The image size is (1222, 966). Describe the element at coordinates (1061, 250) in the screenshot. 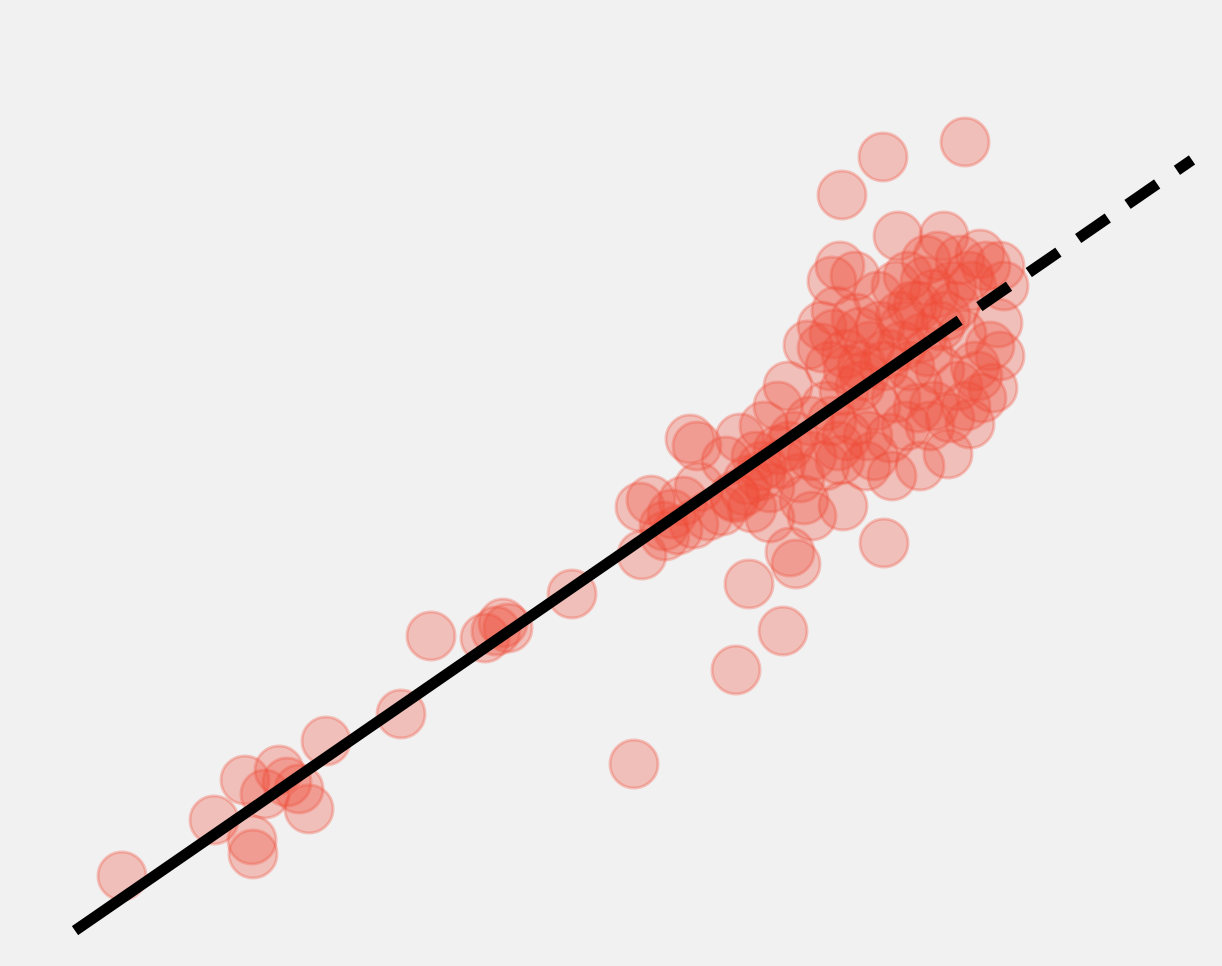

I see `fit-line-dashed` at that location.